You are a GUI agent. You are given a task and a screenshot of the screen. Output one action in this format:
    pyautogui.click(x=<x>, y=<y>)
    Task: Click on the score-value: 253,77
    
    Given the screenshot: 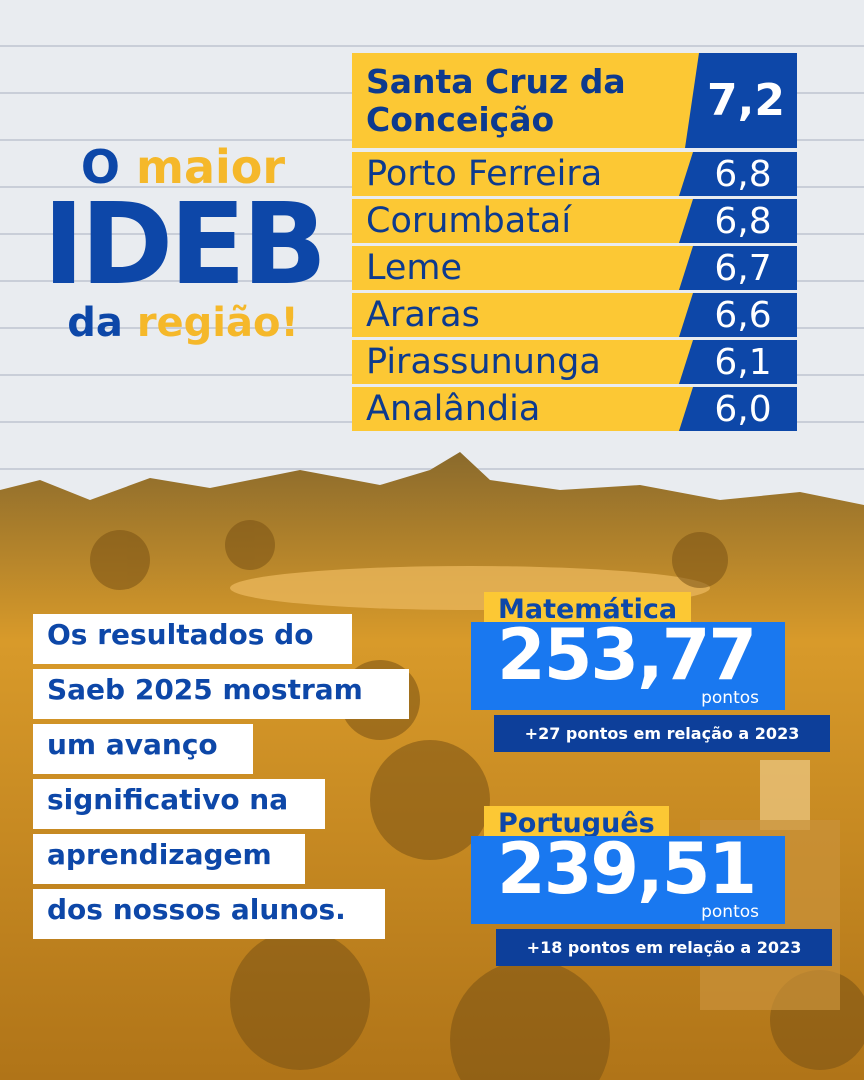 What is the action you would take?
    pyautogui.click(x=627, y=655)
    